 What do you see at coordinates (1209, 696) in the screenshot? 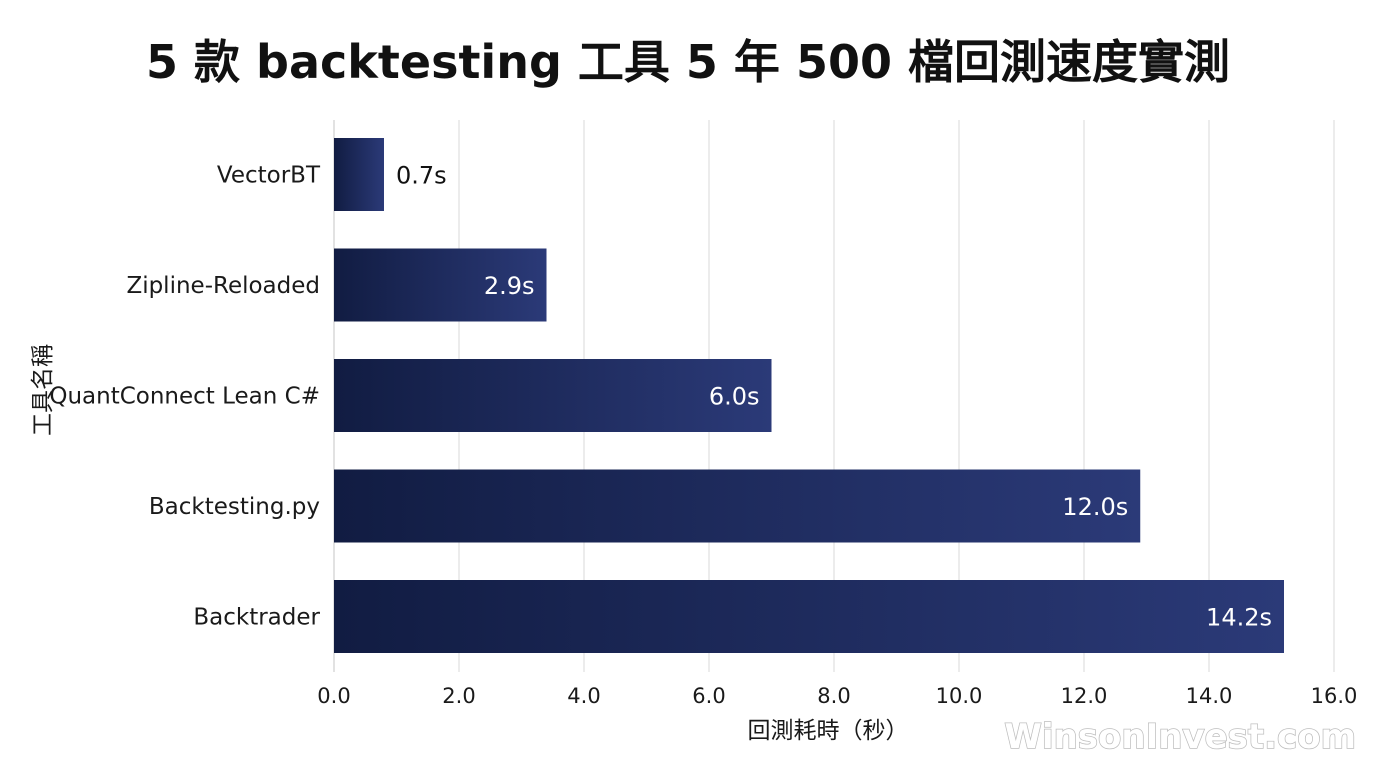
I see `x-tick-label: 14.0` at bounding box center [1209, 696].